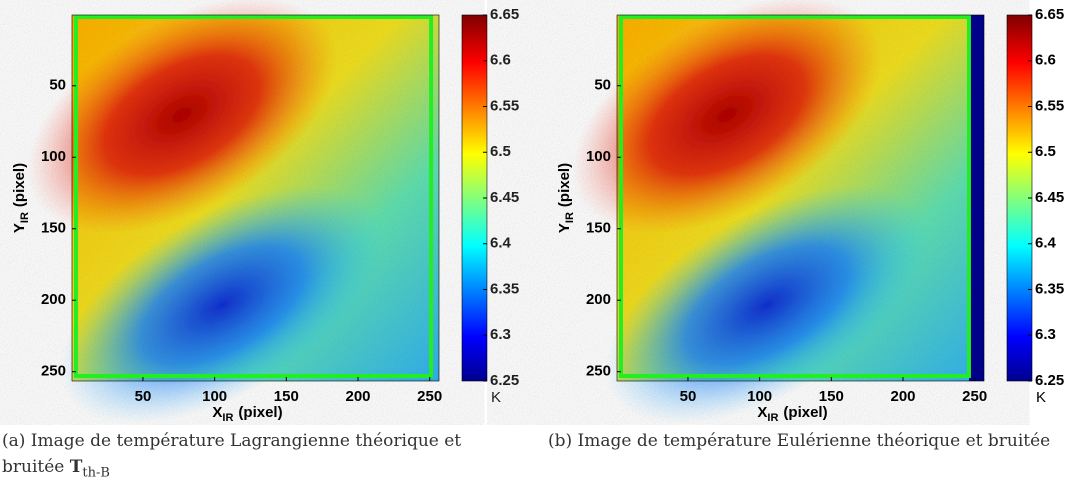 The image size is (1083, 503). What do you see at coordinates (76, 467) in the screenshot?
I see `caption-symbol: T` at bounding box center [76, 467].